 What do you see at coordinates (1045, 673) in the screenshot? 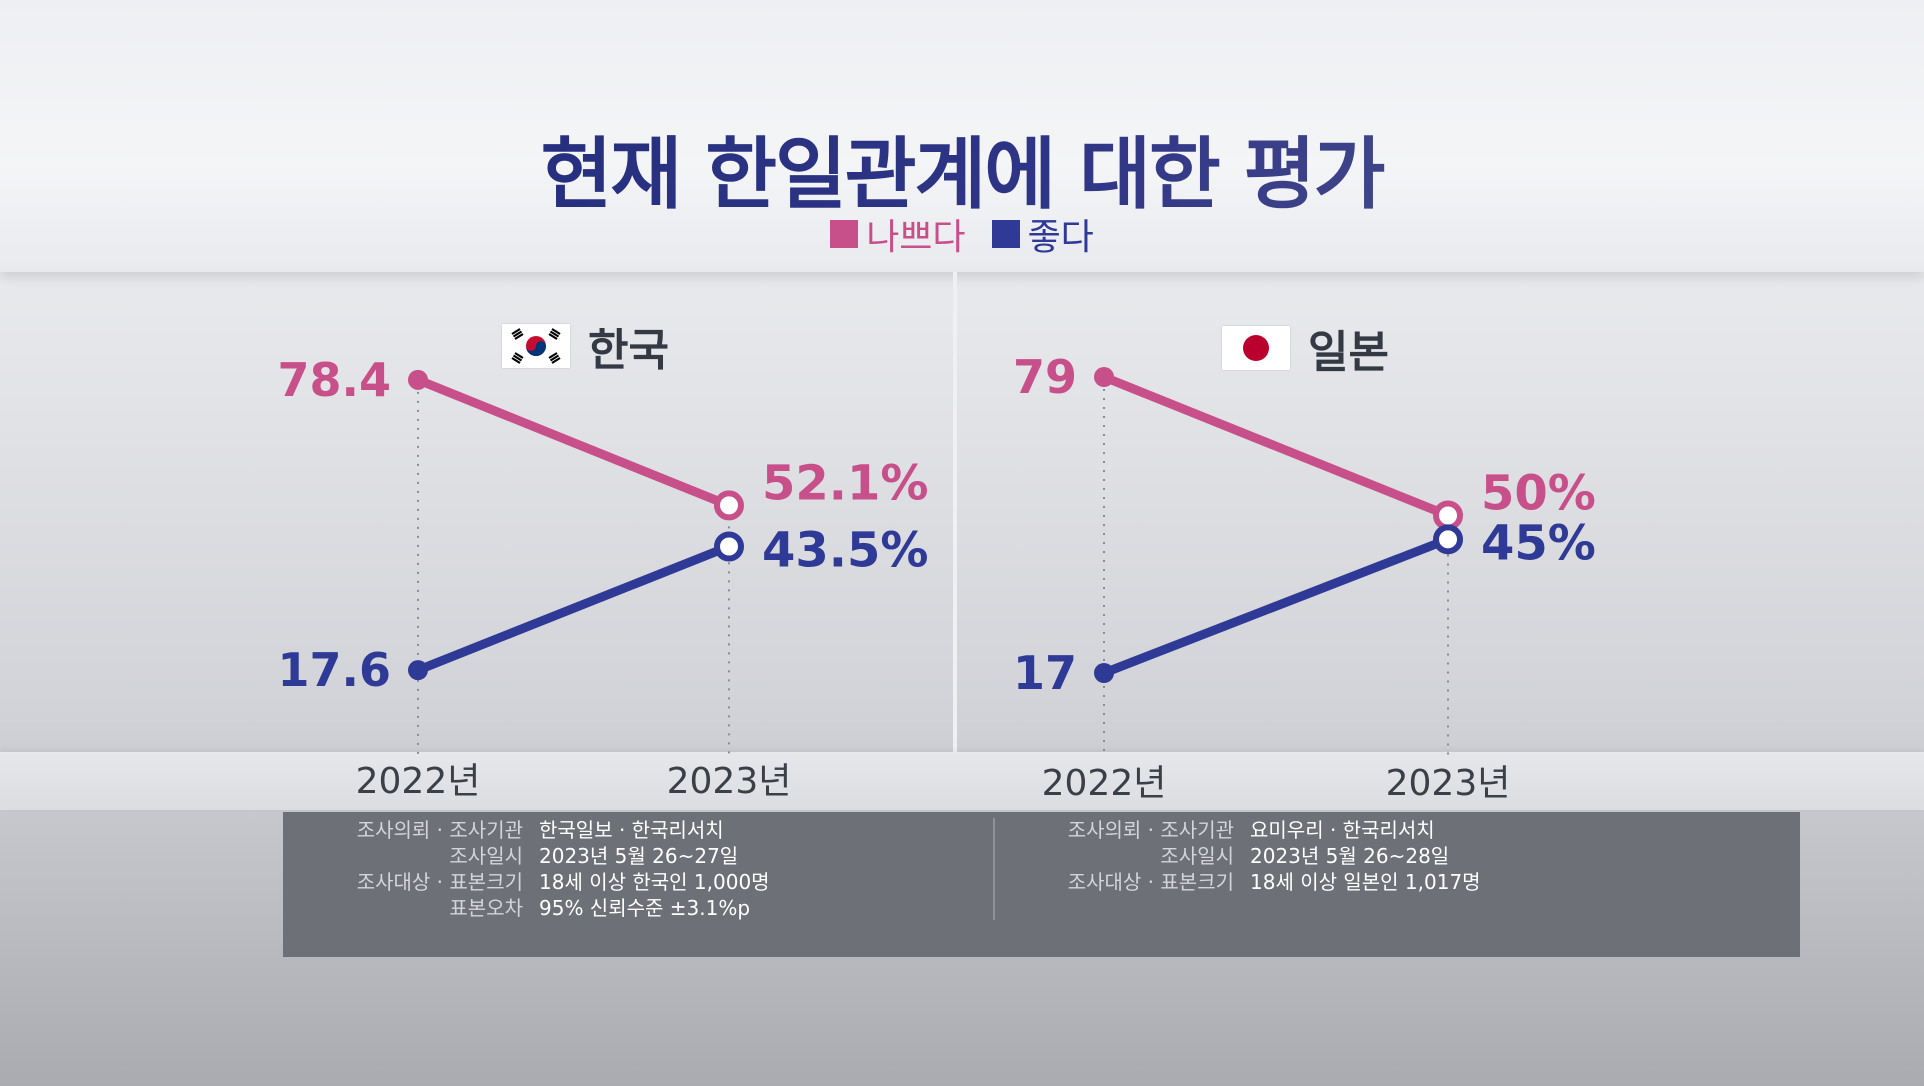
I see `data-label: 17` at bounding box center [1045, 673].